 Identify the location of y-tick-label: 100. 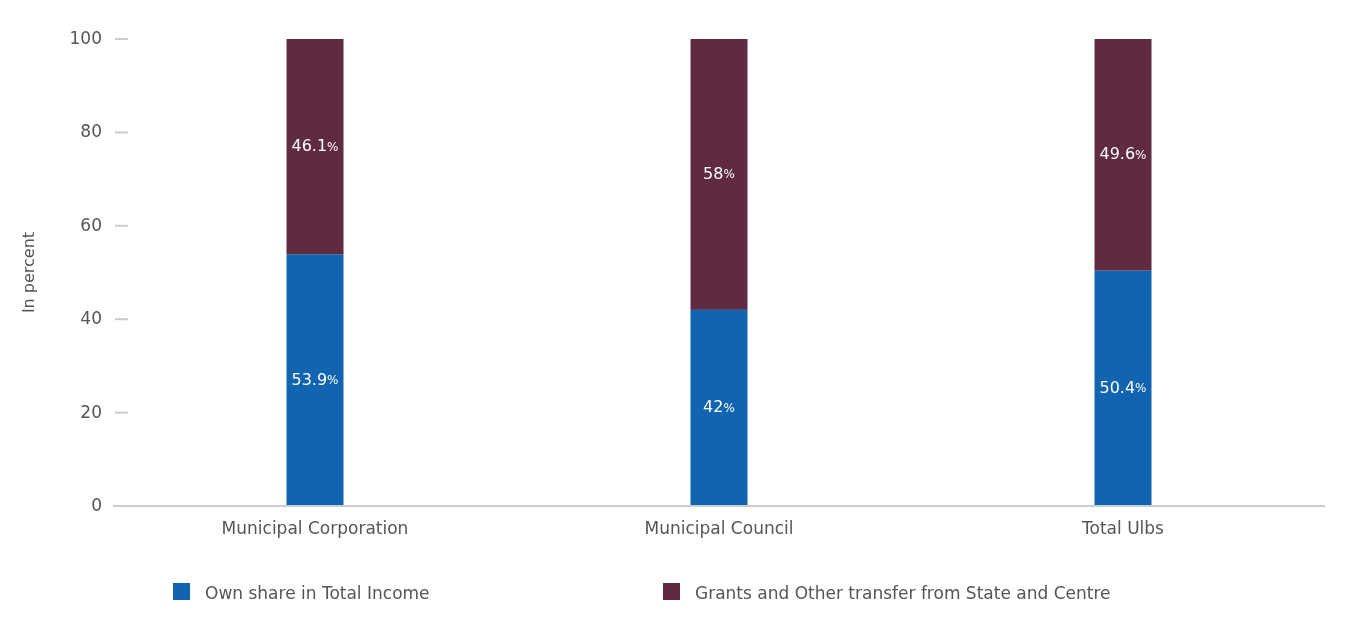
(85, 38).